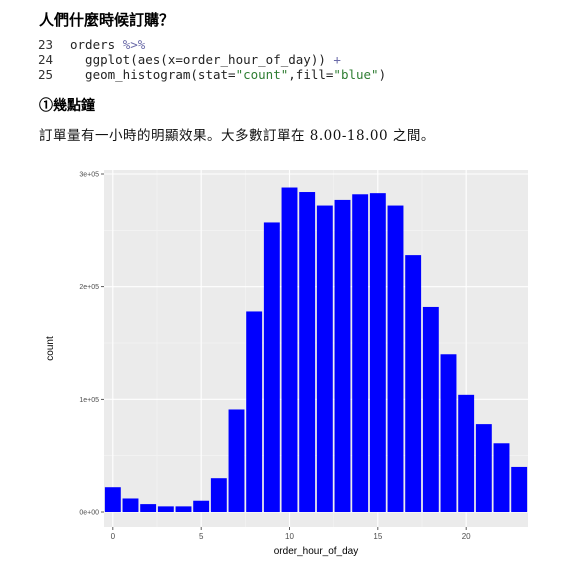 The height and width of the screenshot is (569, 584). Describe the element at coordinates (89, 175) in the screenshot. I see `y-tick-label: 3e+05` at that location.